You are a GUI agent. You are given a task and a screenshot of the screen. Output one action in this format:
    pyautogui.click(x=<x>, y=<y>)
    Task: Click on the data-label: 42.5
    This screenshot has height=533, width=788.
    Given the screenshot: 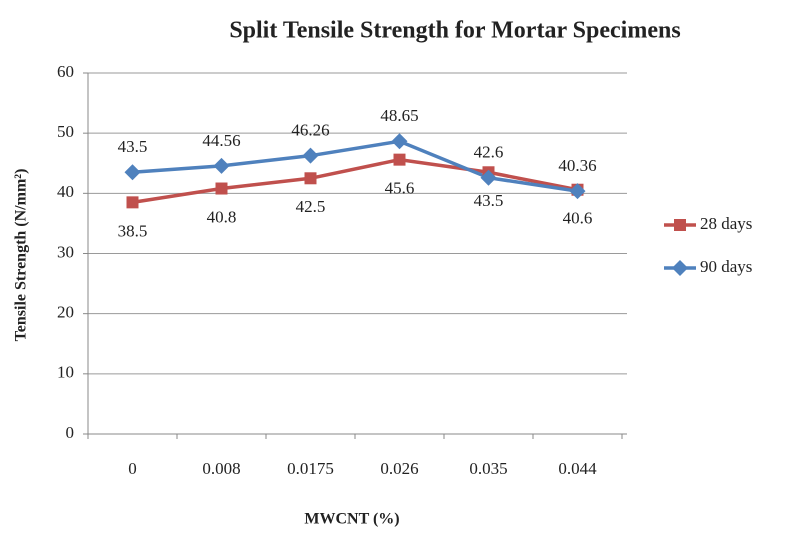 What is the action you would take?
    pyautogui.click(x=311, y=206)
    